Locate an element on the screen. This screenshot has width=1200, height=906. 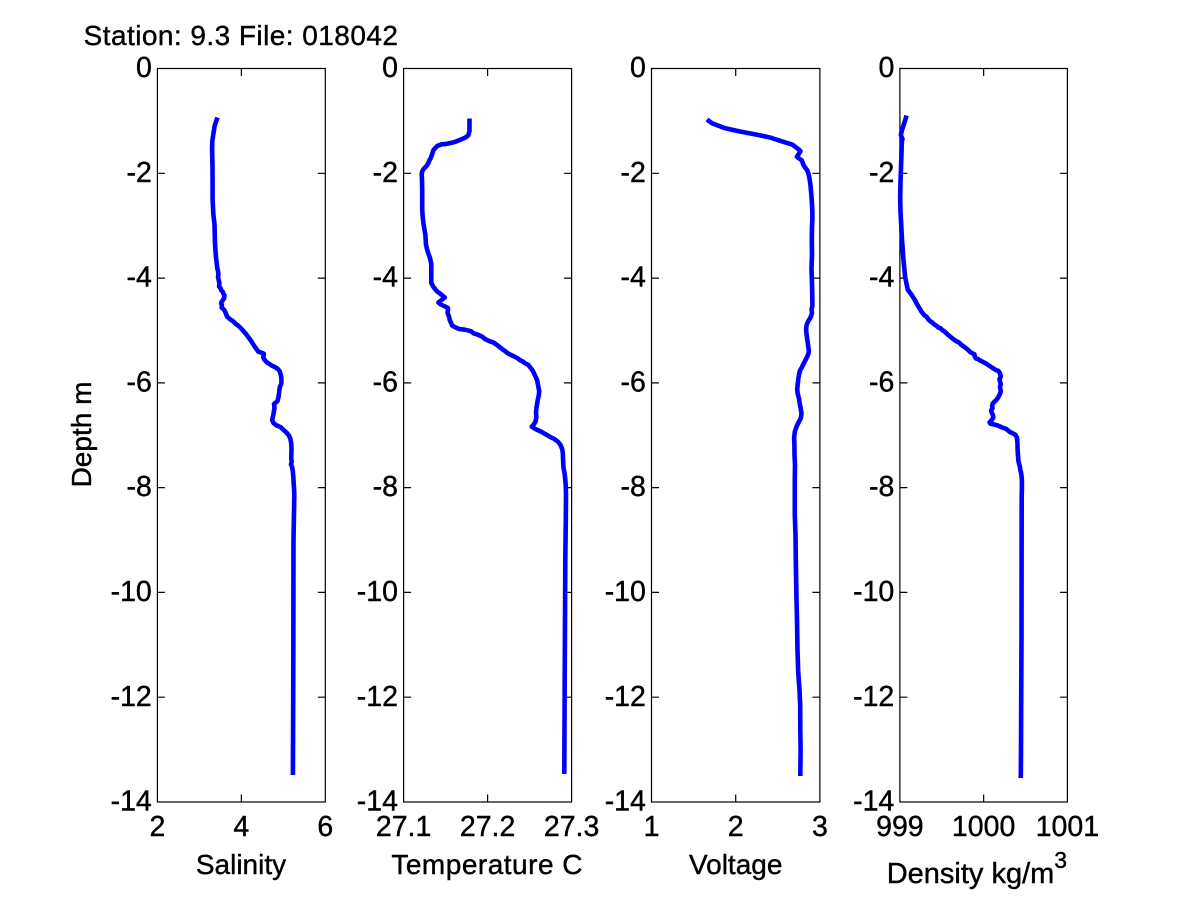
svg-text: 3 is located at coordinates (820, 827).